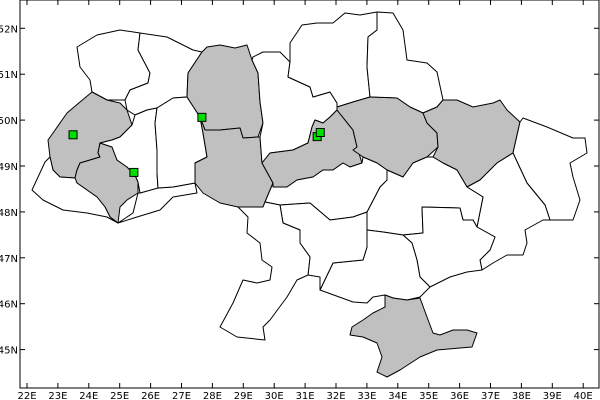 Image resolution: width=600 pixels, height=400 pixels. What do you see at coordinates (9, 305) in the screenshot?
I see `y-tick-label: 46N` at bounding box center [9, 305].